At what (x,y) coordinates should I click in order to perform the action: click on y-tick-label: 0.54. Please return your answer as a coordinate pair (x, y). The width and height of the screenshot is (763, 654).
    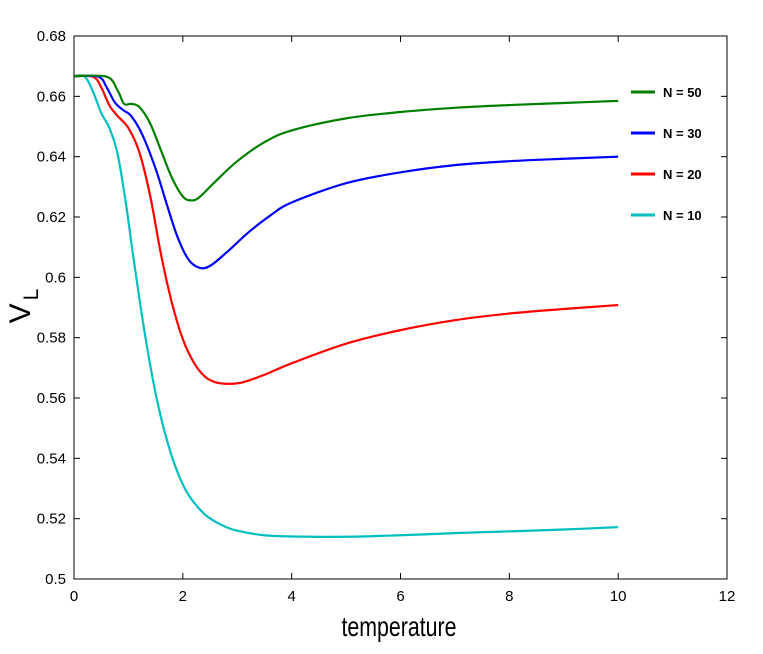
    Looking at the image, I should click on (51, 458).